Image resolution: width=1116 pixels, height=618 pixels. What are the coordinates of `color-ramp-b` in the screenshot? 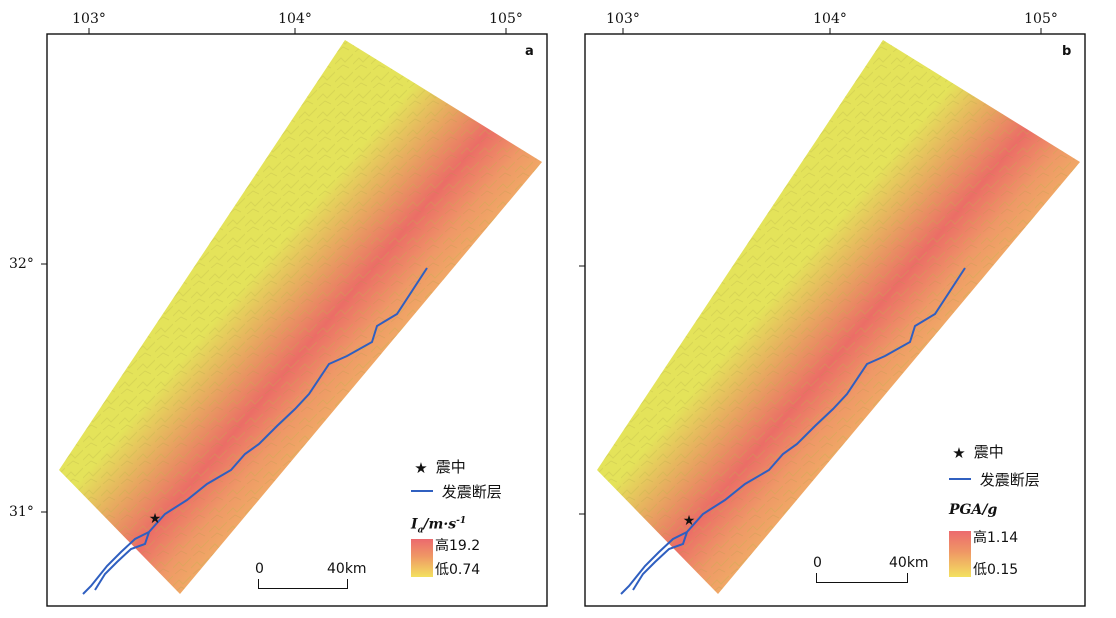 It's located at (960, 554).